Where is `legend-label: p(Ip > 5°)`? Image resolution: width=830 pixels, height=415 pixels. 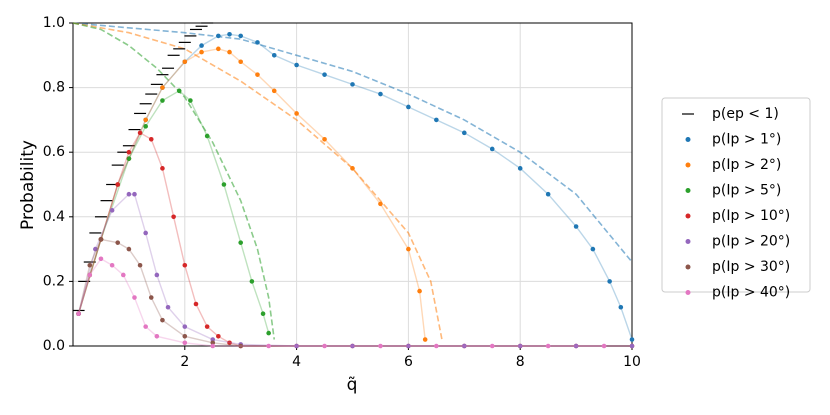 legend-label: p(Ip > 5°) is located at coordinates (746, 191).